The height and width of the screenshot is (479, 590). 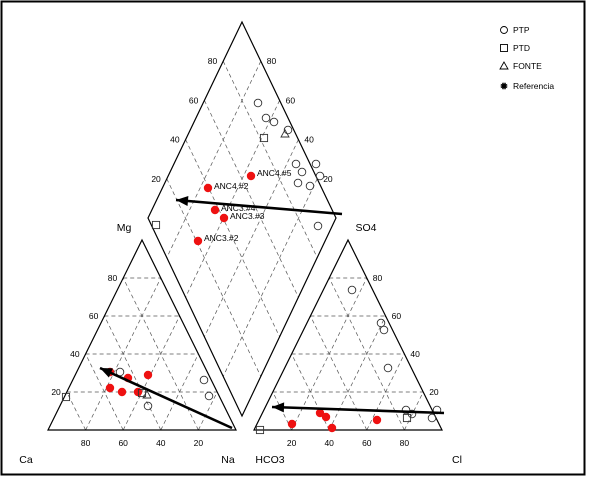 What do you see at coordinates (405, 443) in the screenshot?
I see `anion-cl-tick-label: 80` at bounding box center [405, 443].